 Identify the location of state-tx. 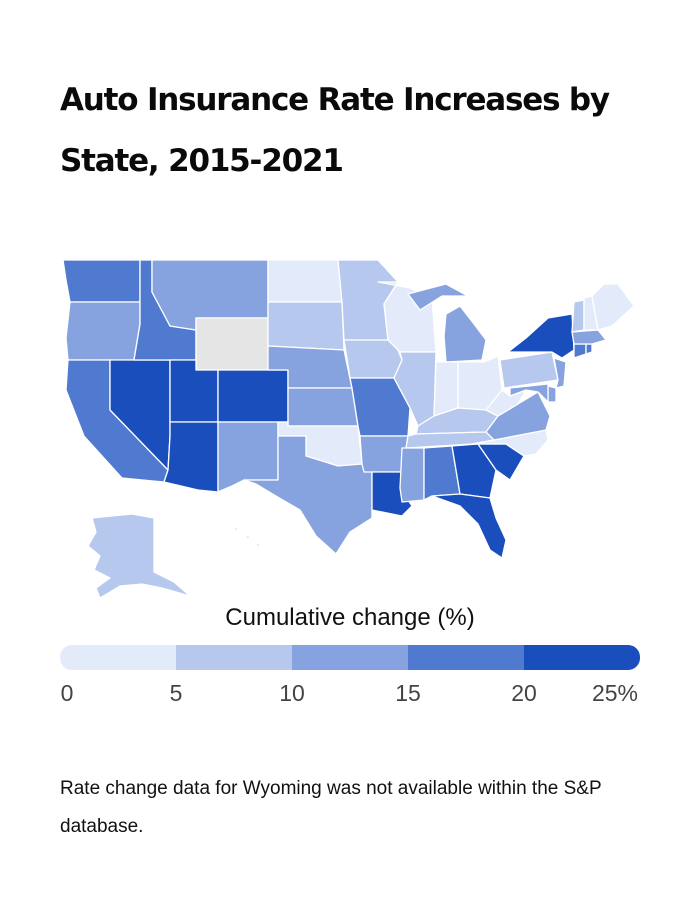
(308, 495).